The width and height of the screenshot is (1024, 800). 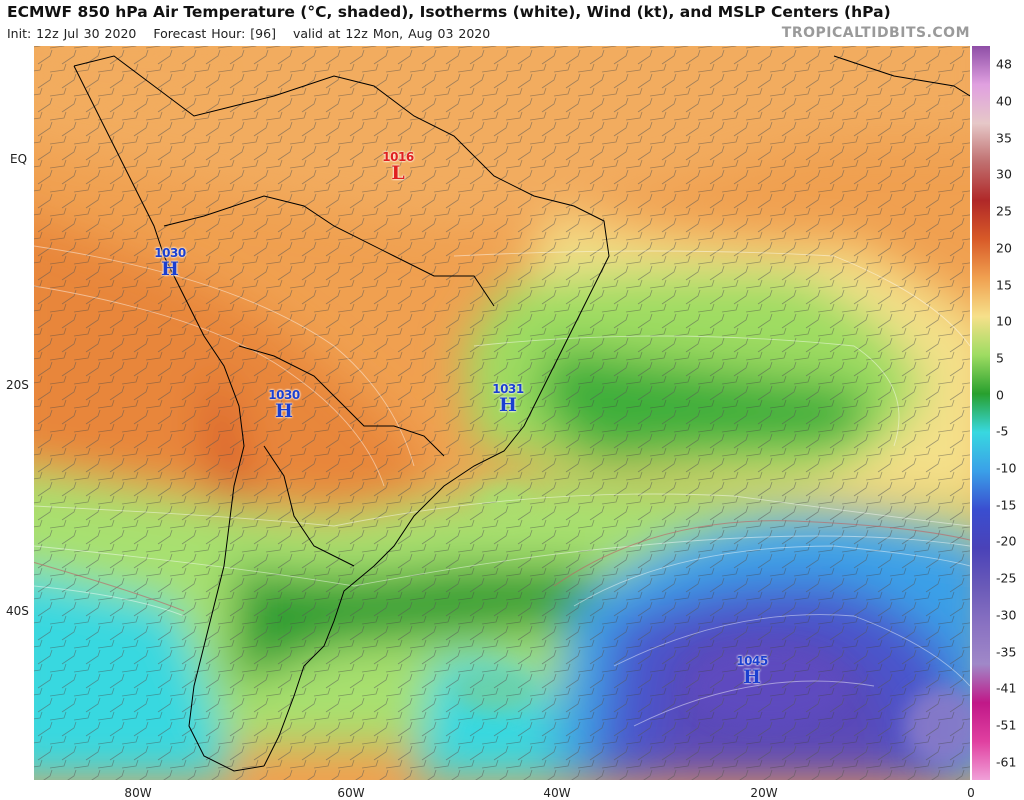 I want to click on colorbar-tick-label: 10, so click(x=1004, y=321).